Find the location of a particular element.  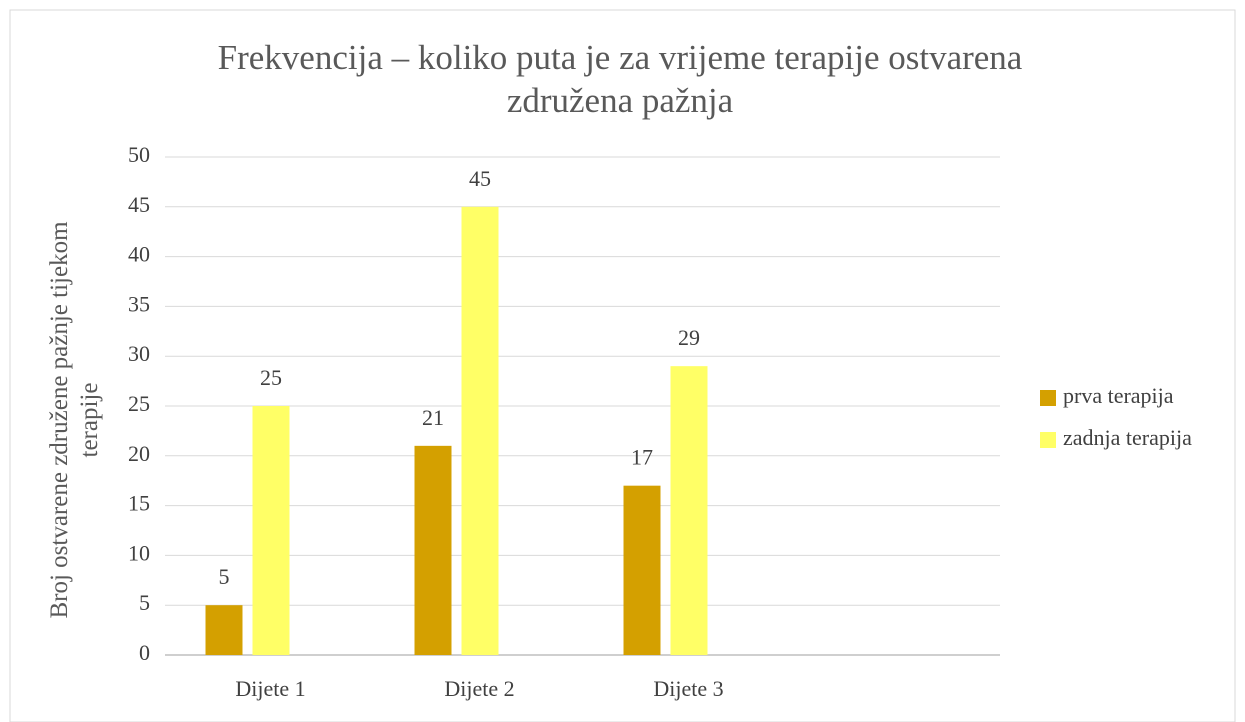

data-label: 25 is located at coordinates (271, 377).